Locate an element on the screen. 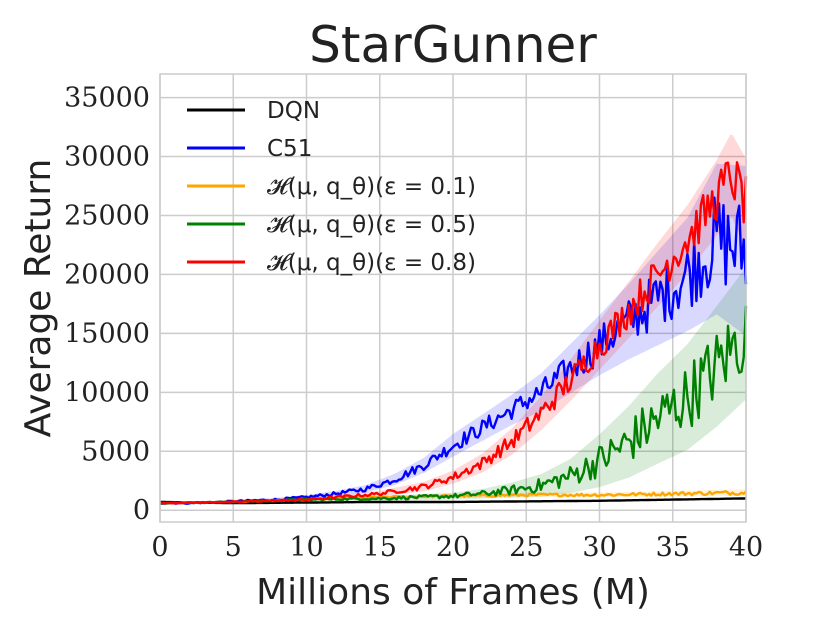 The width and height of the screenshot is (830, 623). x-tick-label: 30 is located at coordinates (599, 547).